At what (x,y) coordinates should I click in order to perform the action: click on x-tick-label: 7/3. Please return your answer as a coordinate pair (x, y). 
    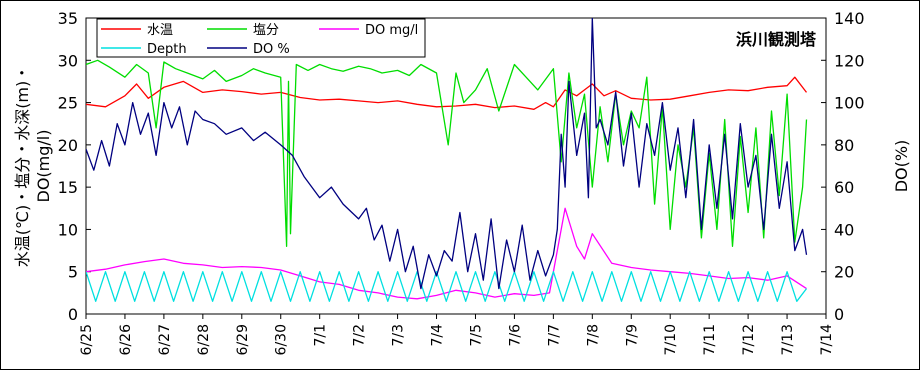
    Looking at the image, I should click on (399, 335).